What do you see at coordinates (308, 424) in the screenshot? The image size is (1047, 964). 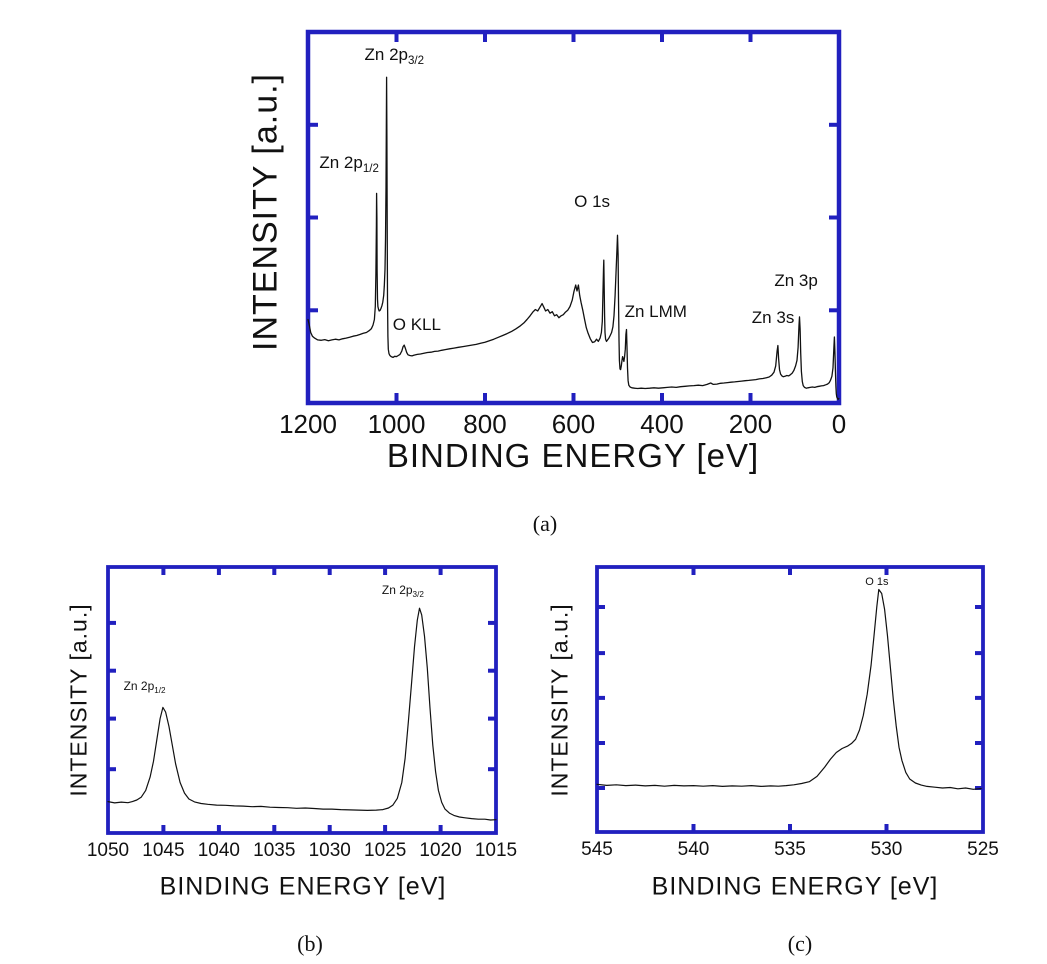 I see `x-tick-label-a-1200: 1200` at bounding box center [308, 424].